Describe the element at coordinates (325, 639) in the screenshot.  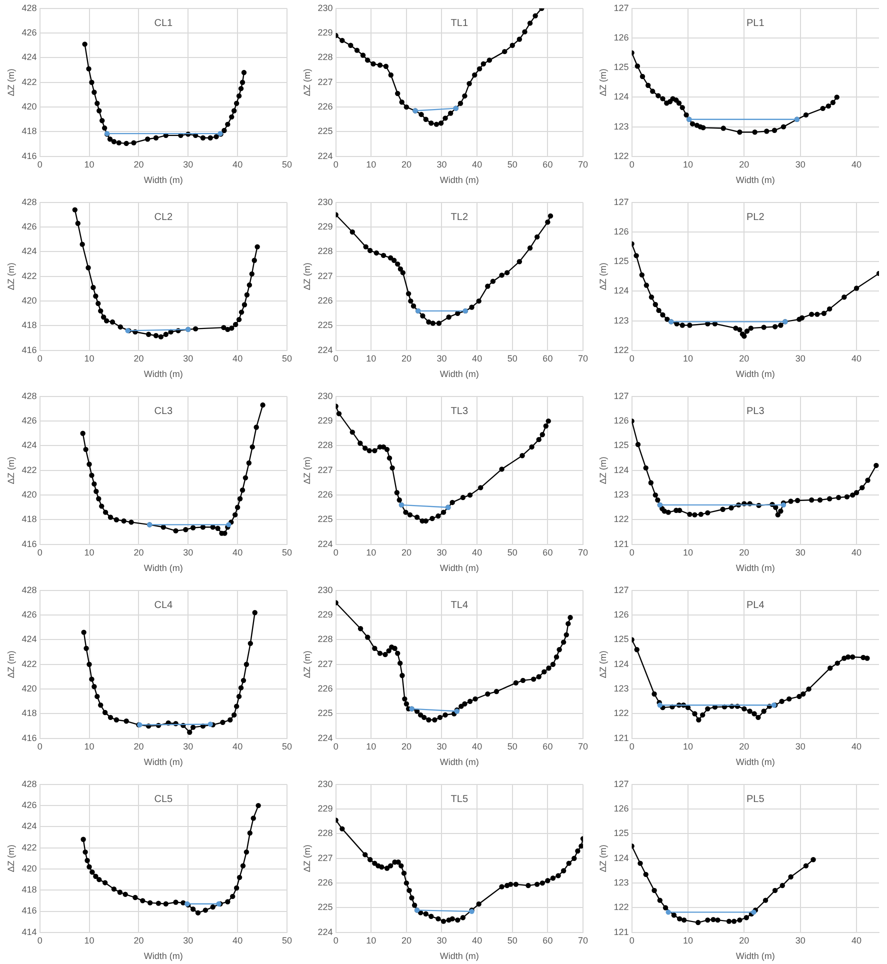
I see `y-tick-label: 228` at that location.